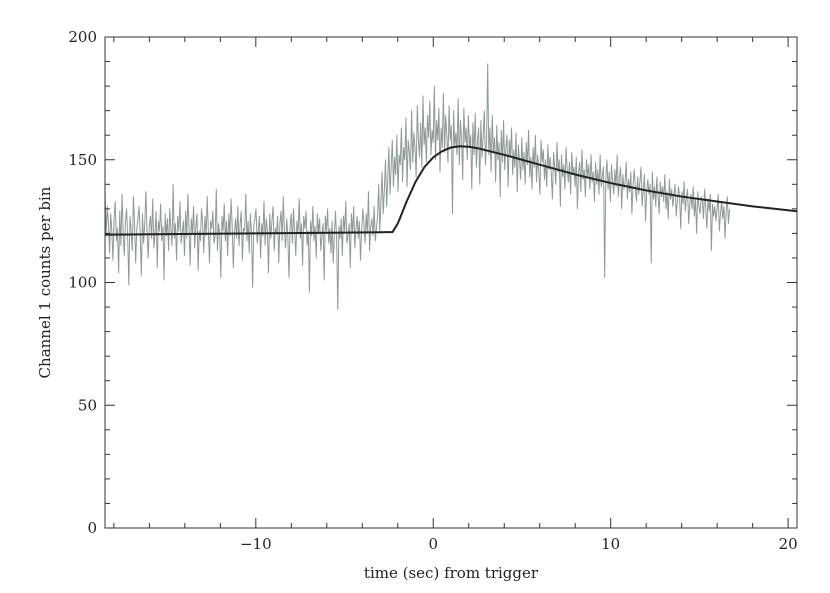 The image size is (830, 593). Describe the element at coordinates (87, 405) in the screenshot. I see `y-tick-label: 50` at that location.